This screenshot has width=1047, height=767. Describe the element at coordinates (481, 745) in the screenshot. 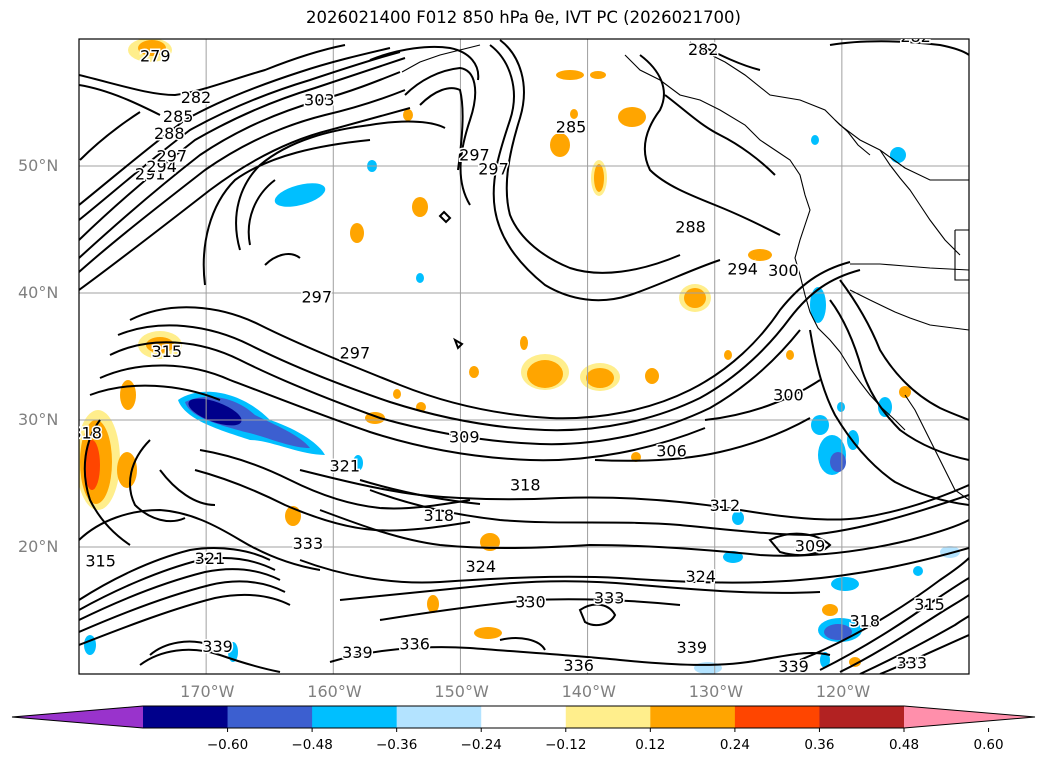

I see `colorbar-tick-label: −0.24` at that location.